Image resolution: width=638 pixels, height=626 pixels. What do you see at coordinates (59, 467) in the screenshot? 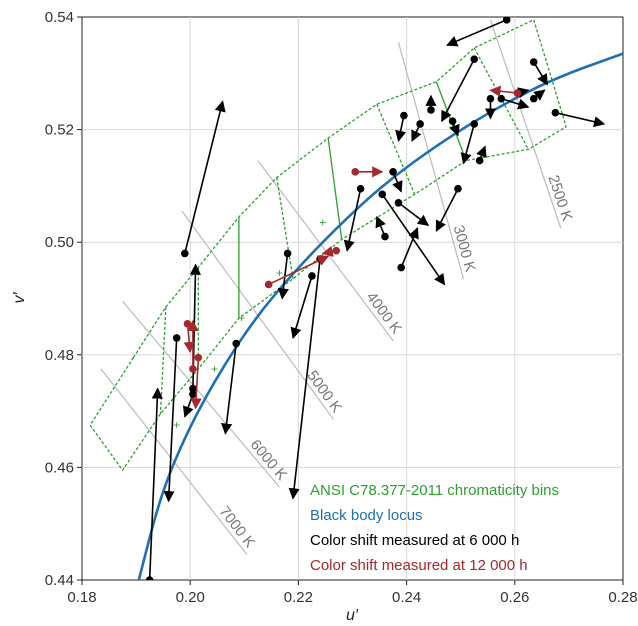
I see `y-tick-label: 0.46` at bounding box center [59, 467].